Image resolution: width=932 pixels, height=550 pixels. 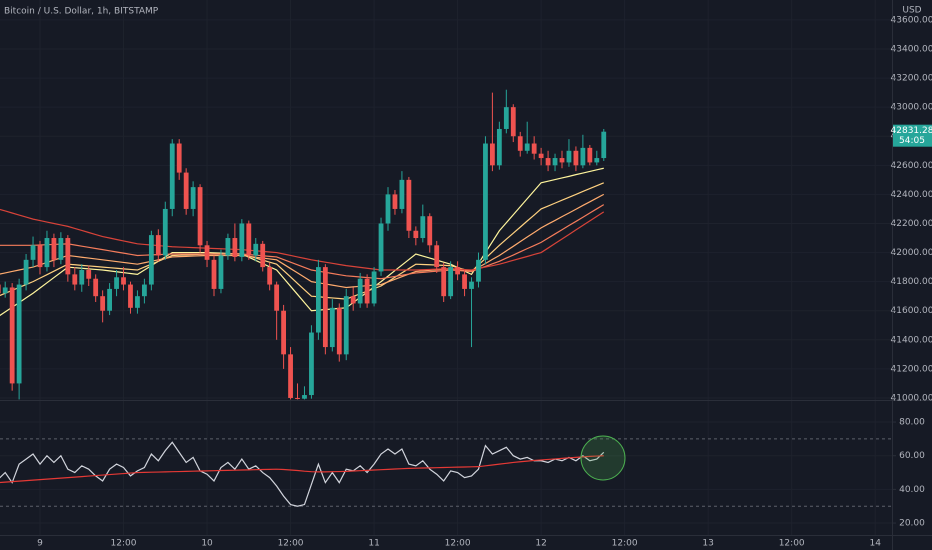 What do you see at coordinates (911, 108) in the screenshot?
I see `y-tick-label: 43000.00` at bounding box center [911, 108].